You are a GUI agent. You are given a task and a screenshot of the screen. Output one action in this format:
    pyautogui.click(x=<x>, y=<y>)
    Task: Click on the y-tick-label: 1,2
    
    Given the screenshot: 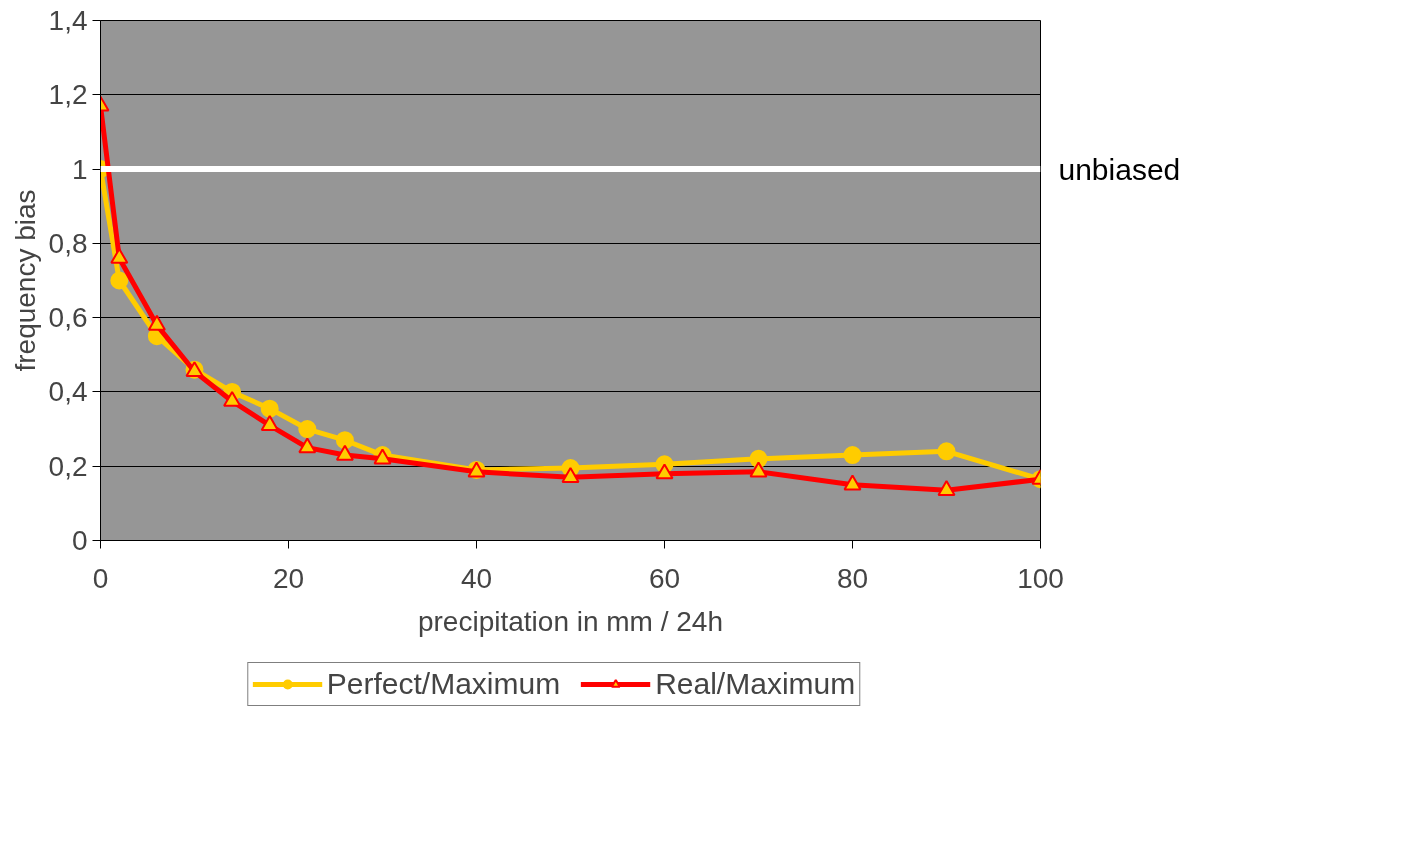 What is the action you would take?
    pyautogui.click(x=68, y=95)
    